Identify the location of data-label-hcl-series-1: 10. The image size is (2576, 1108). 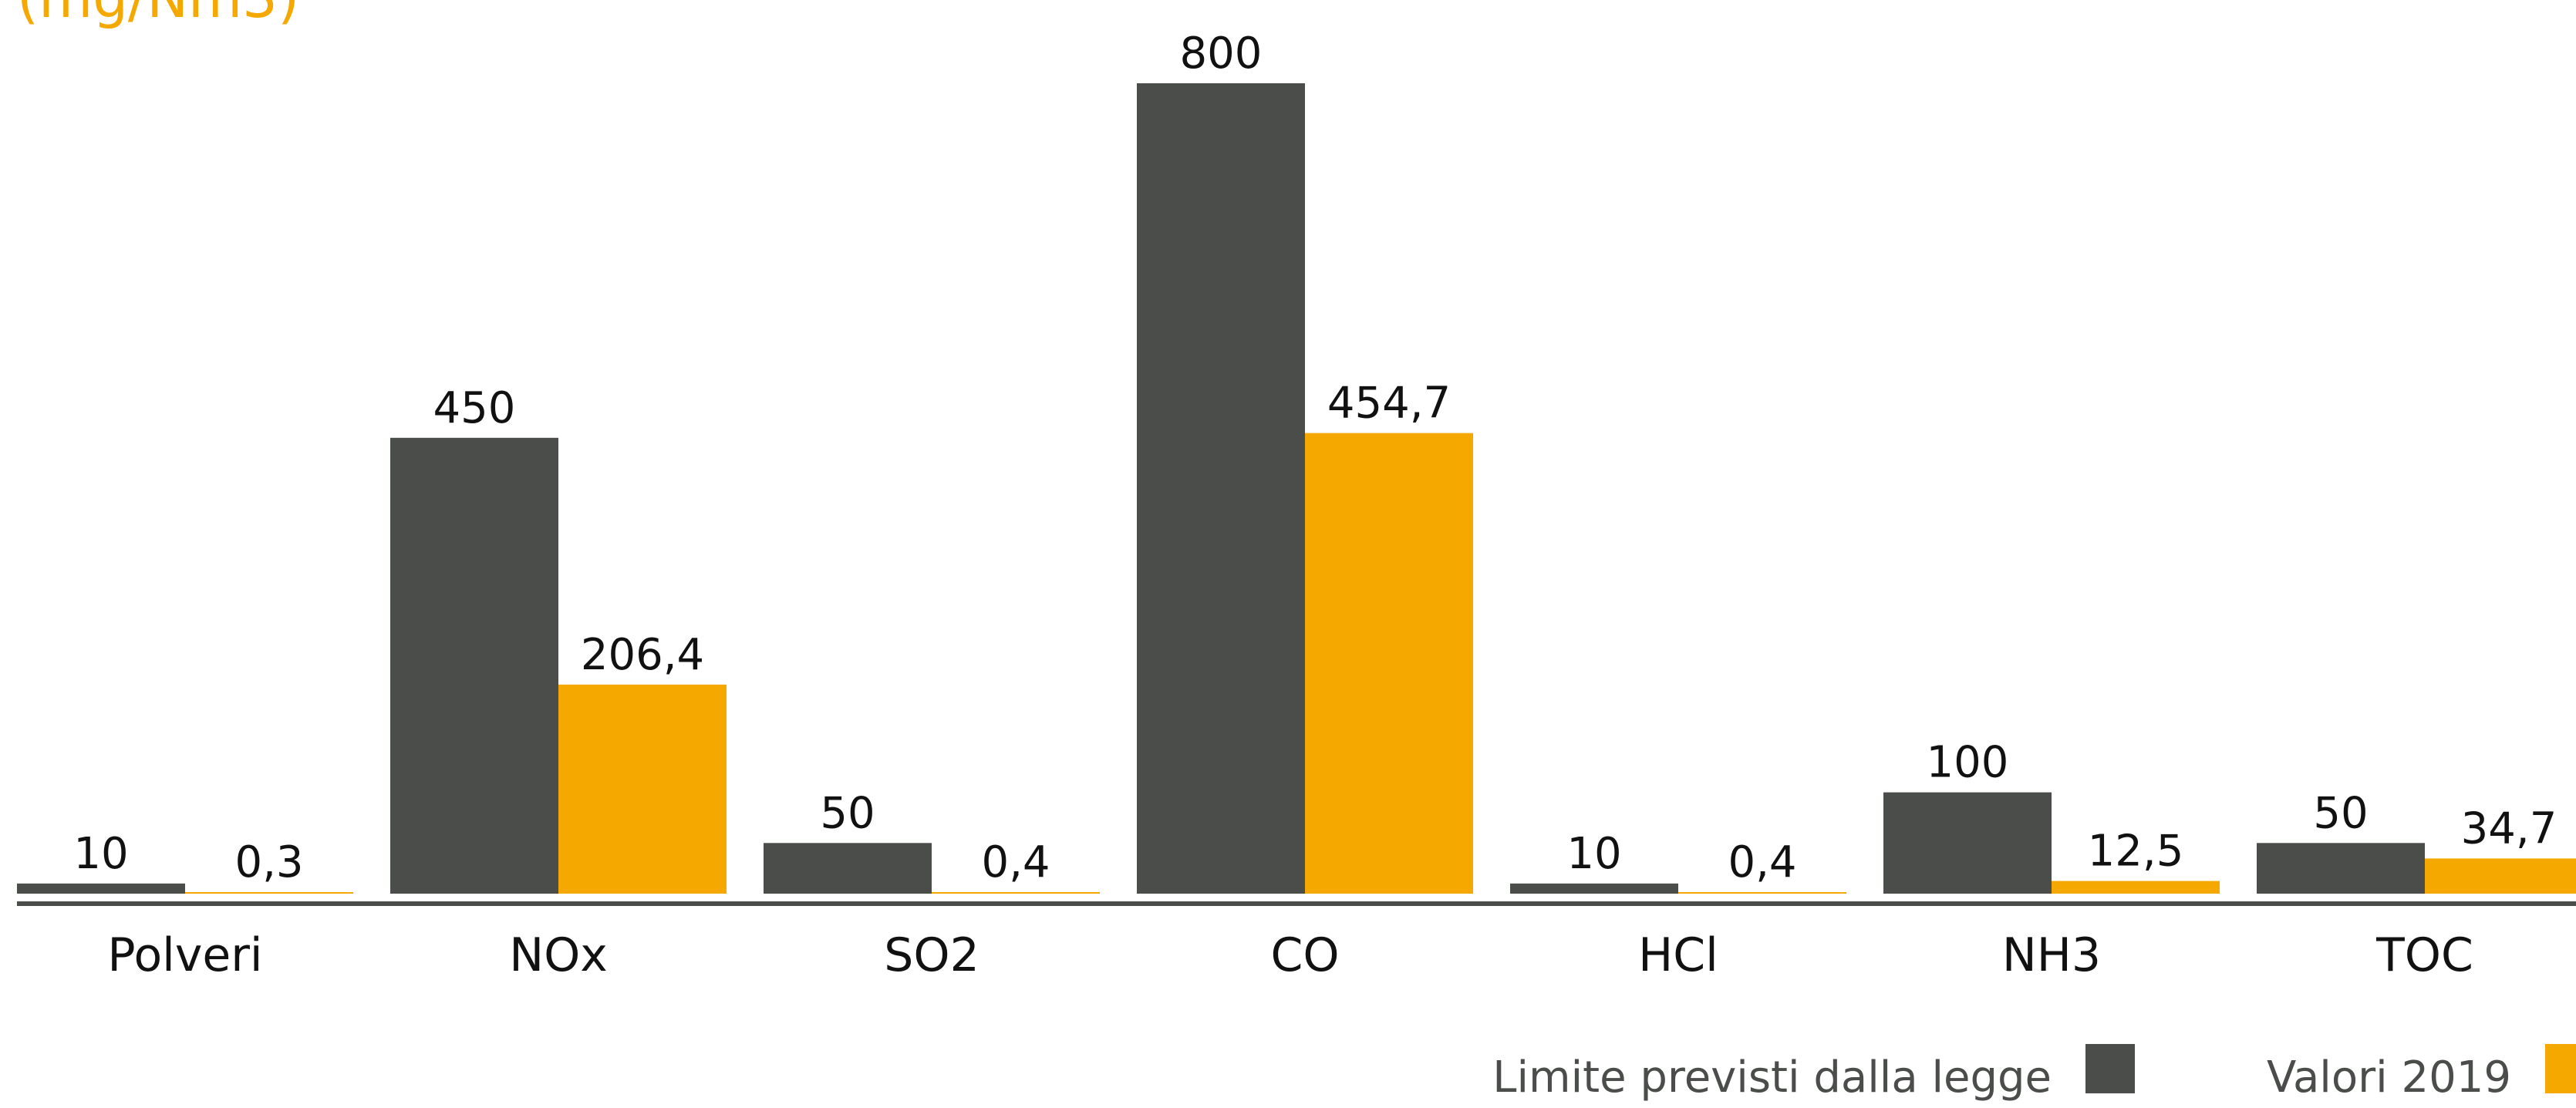
(1593, 854).